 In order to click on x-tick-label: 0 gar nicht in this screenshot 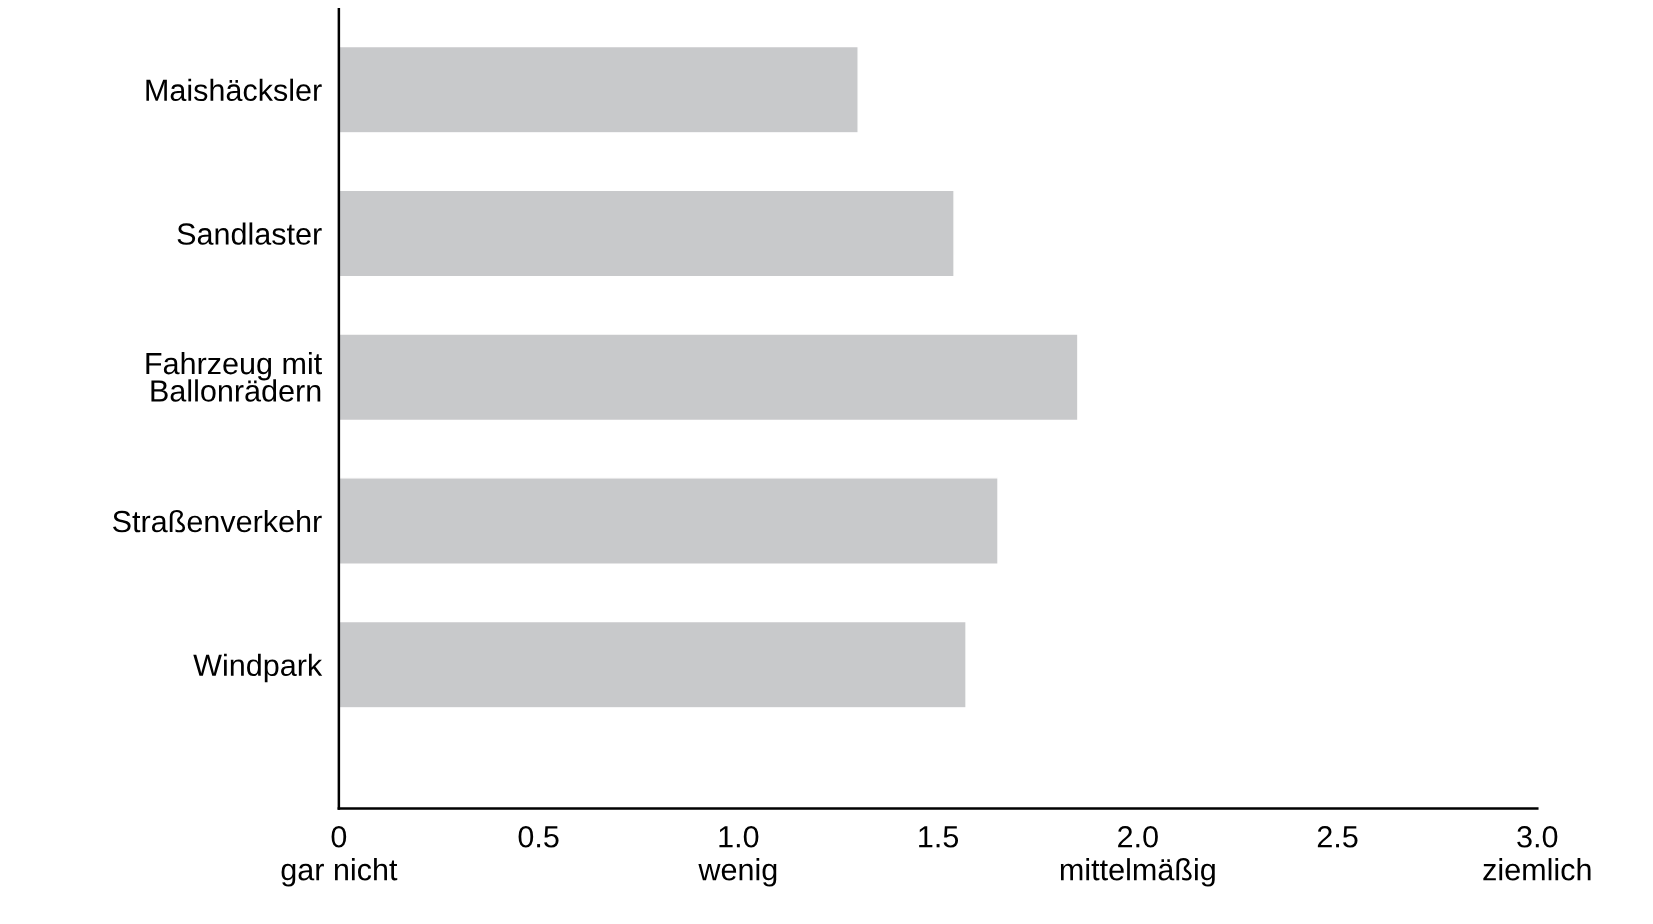, I will do `click(339, 856)`.